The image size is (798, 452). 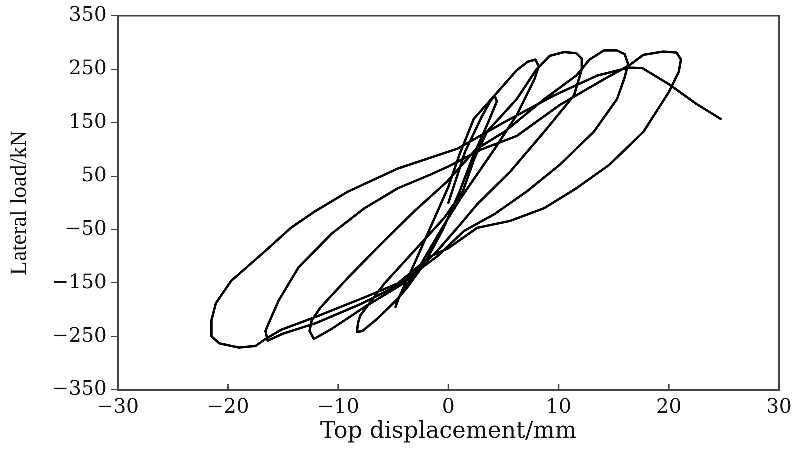 I want to click on x-tick-label: 20, so click(x=669, y=406).